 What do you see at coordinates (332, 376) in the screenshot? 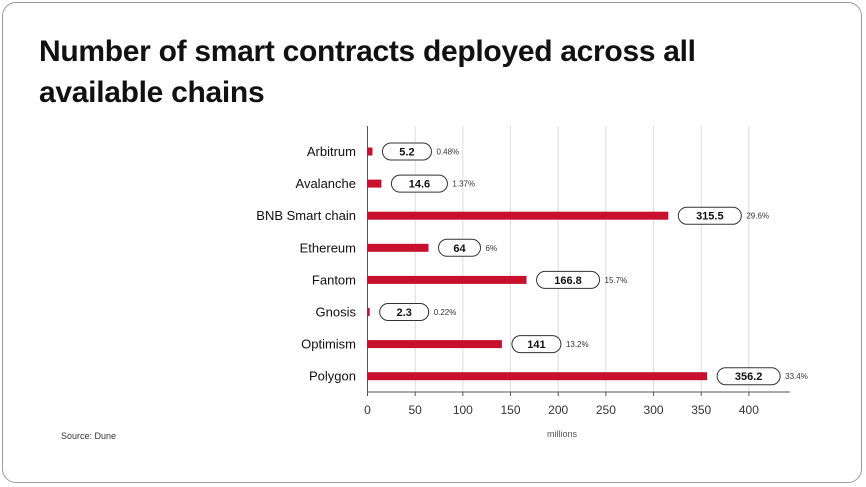
I see `category-label: Polygon` at bounding box center [332, 376].